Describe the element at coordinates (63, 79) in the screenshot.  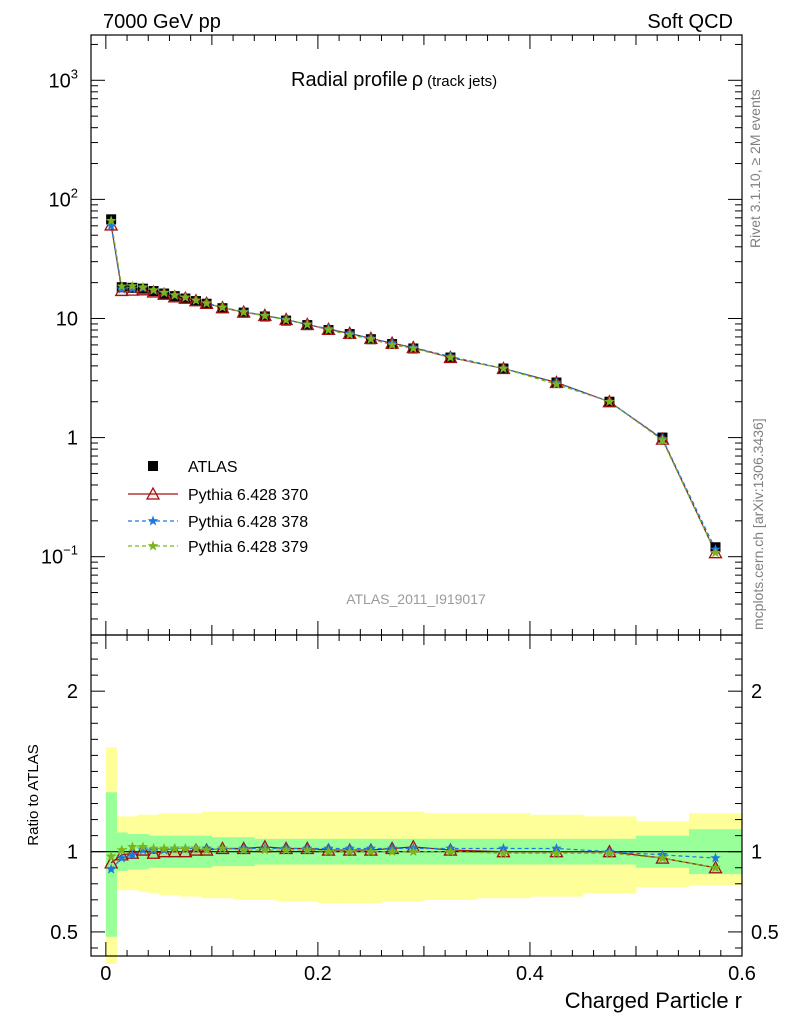
I see `y-tick-label: 10³` at that location.